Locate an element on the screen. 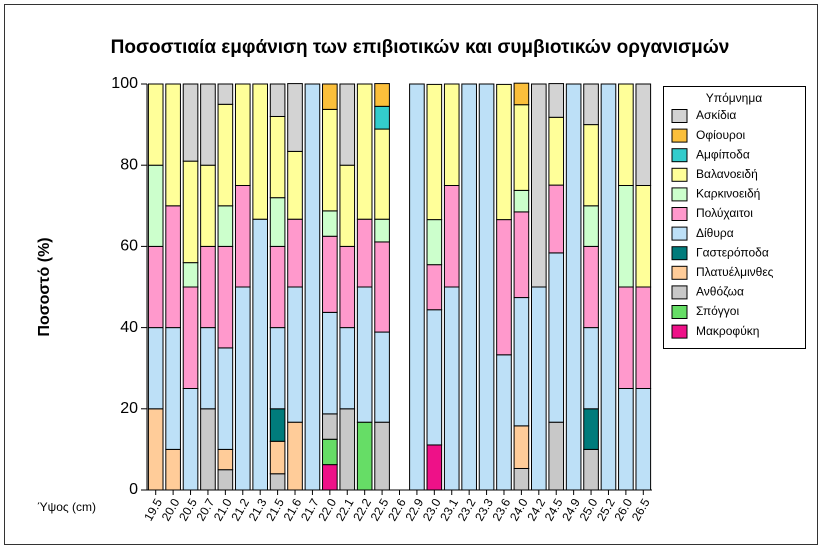 This screenshot has height=554, width=822. legend-label: Πολύχαιτοι is located at coordinates (724, 213).